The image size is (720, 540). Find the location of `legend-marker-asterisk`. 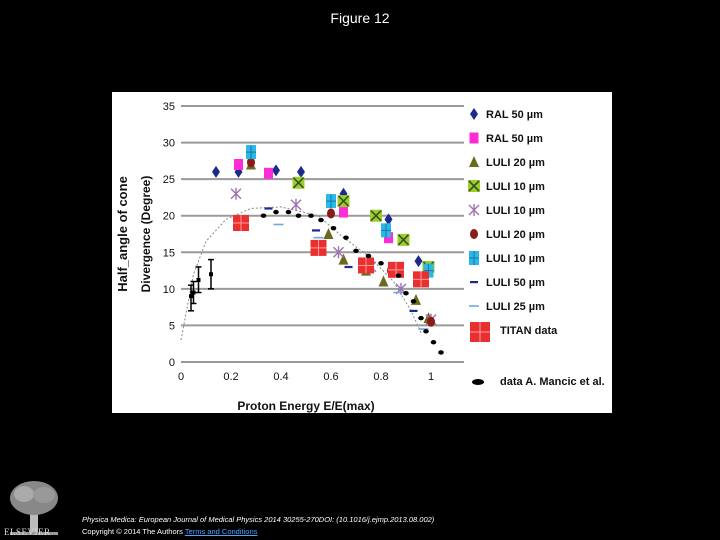

legend-marker-asterisk is located at coordinates (474, 210).